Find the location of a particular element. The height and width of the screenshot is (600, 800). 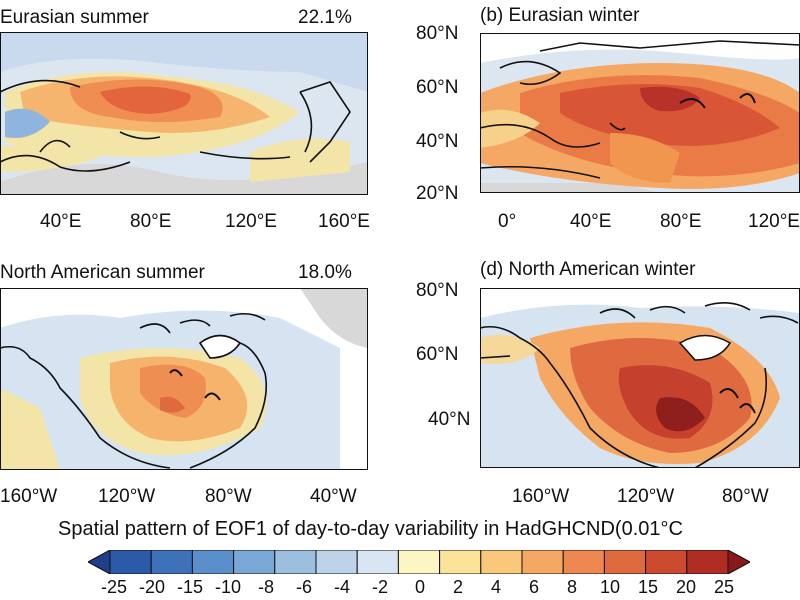

panel-d-xtick: 80°W is located at coordinates (745, 496).